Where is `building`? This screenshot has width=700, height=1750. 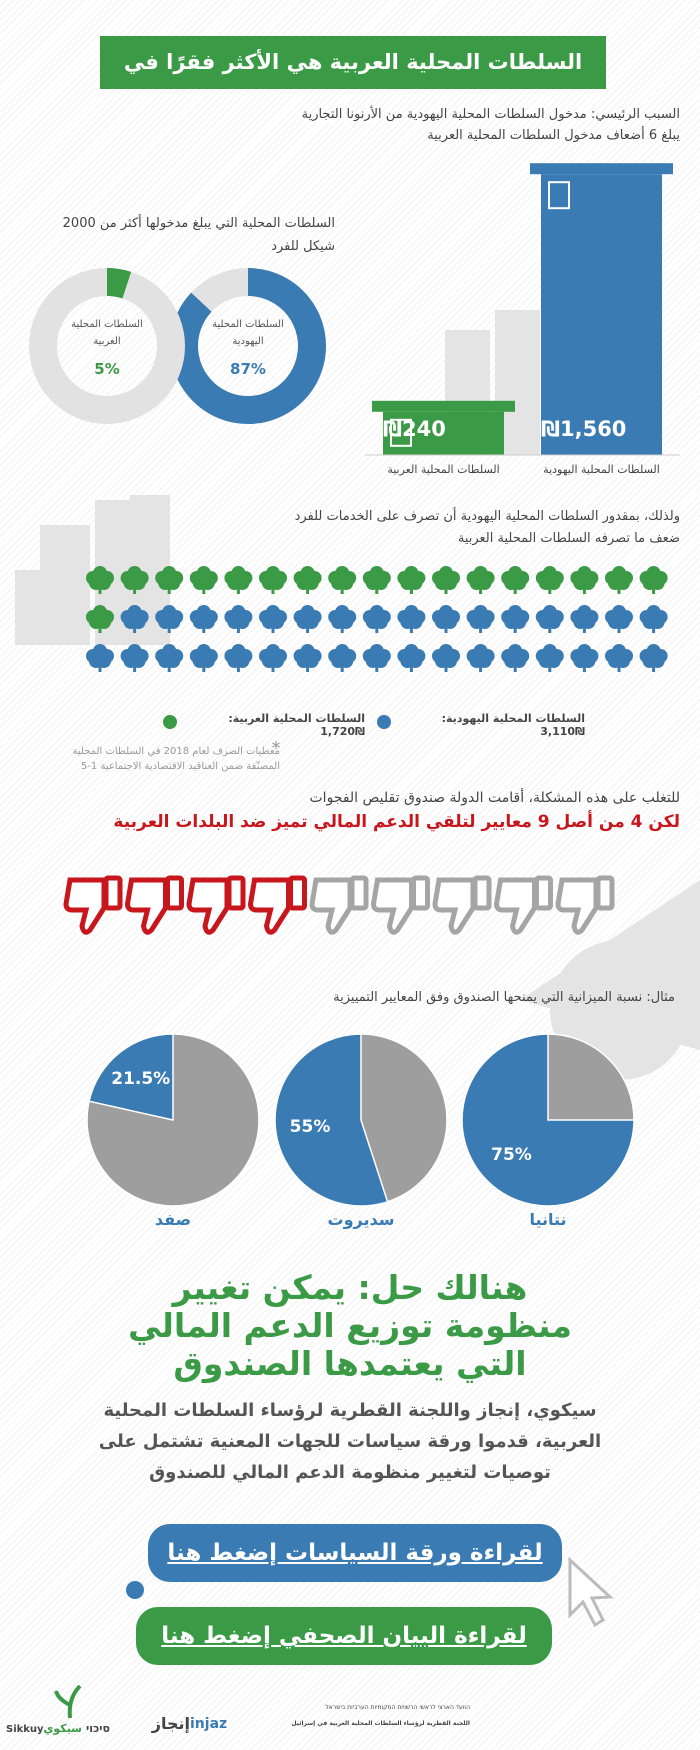
building is located at coordinates (601, 314).